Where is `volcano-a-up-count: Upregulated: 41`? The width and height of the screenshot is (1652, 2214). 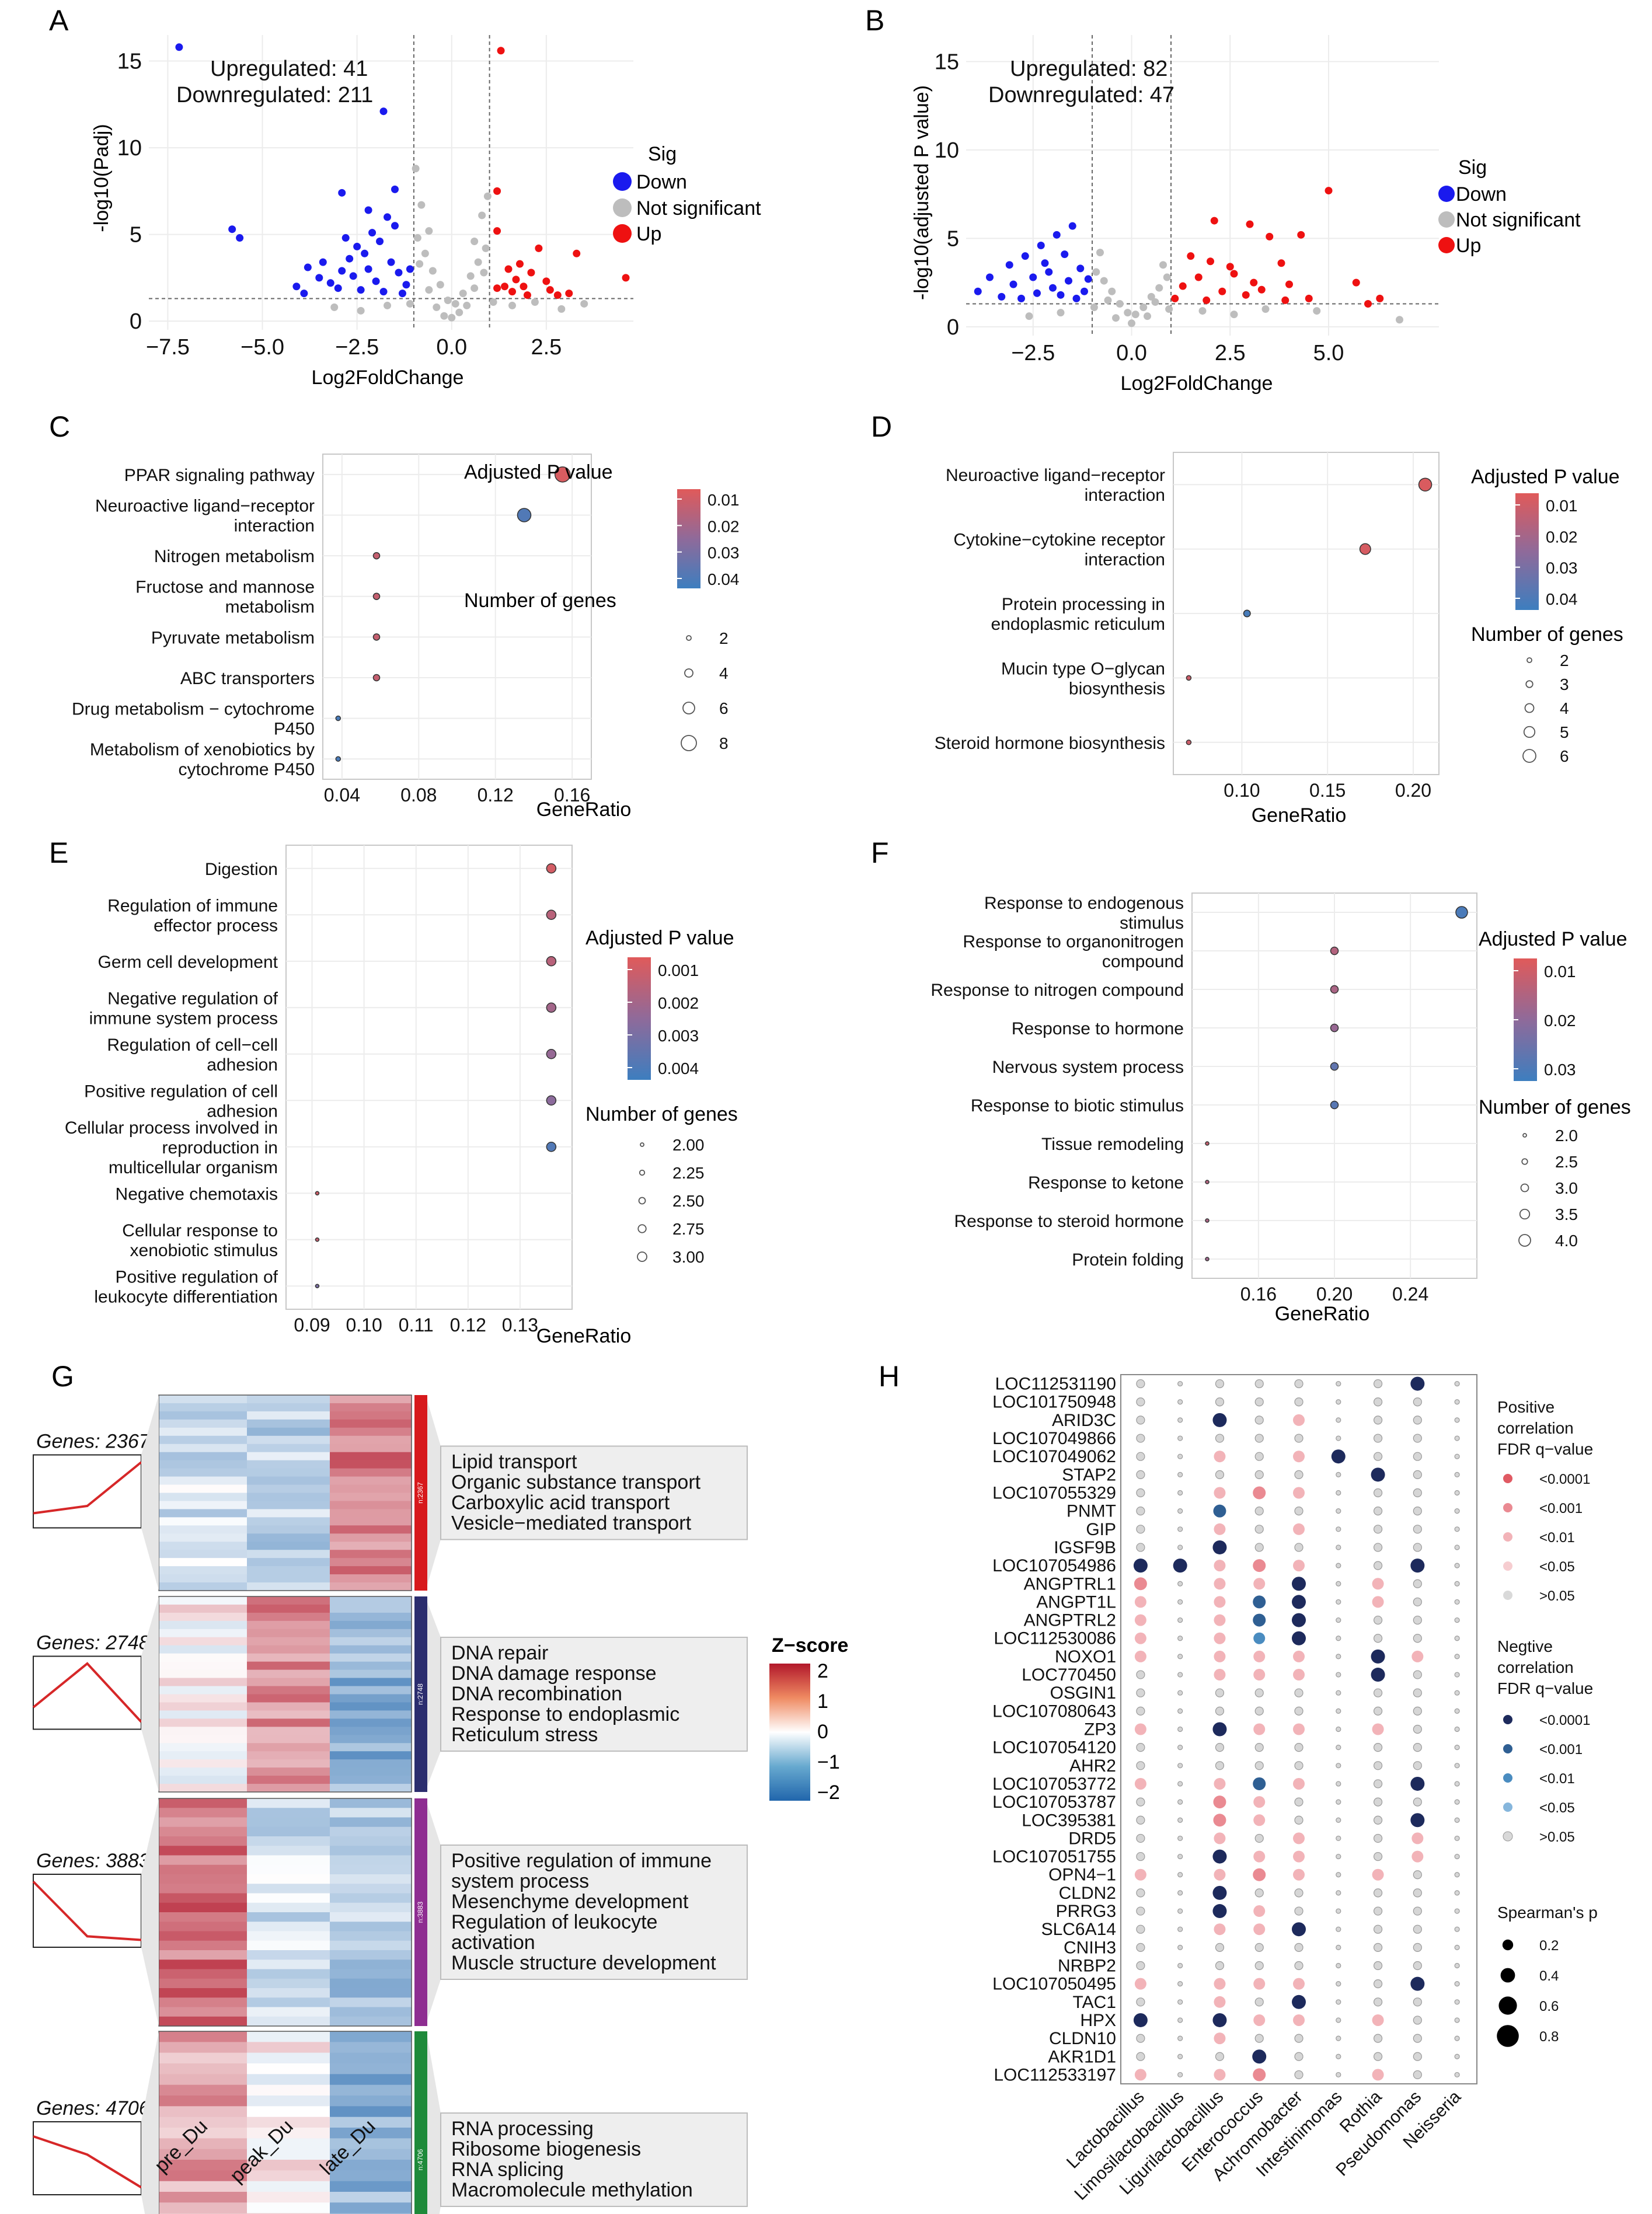 volcano-a-up-count: Upregulated: 41 is located at coordinates (289, 69).